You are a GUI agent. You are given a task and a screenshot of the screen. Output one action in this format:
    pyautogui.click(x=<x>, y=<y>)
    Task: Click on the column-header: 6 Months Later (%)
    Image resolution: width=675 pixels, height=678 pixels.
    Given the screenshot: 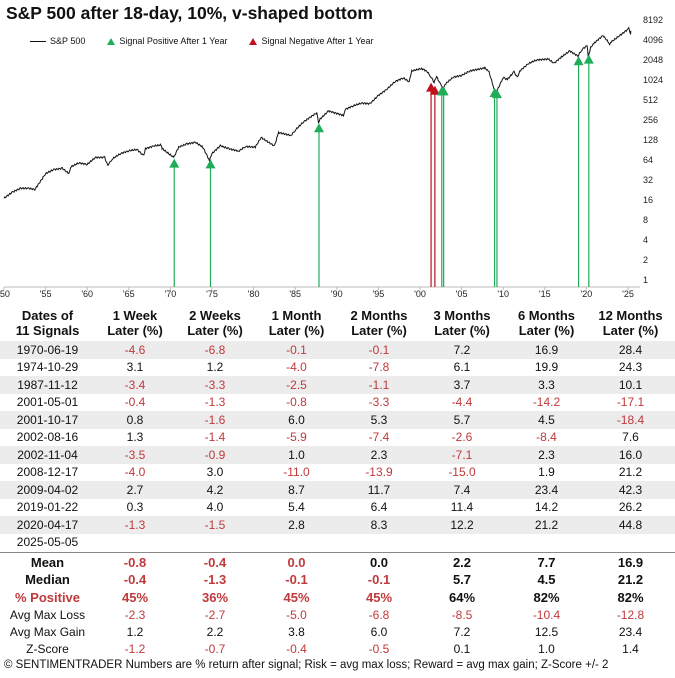 What is the action you would take?
    pyautogui.click(x=546, y=323)
    